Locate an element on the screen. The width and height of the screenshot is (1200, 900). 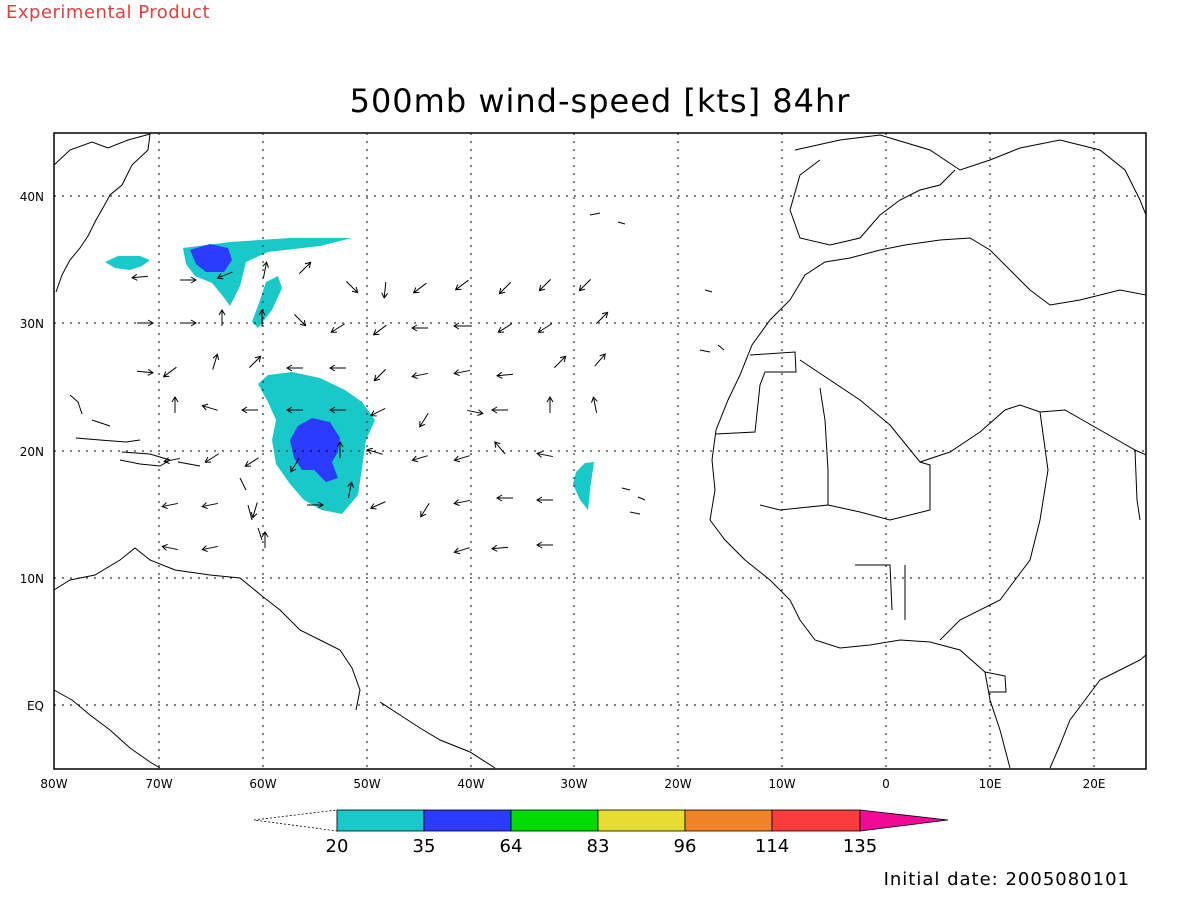
experimental-product-label: Experimental Product is located at coordinates (108, 12).